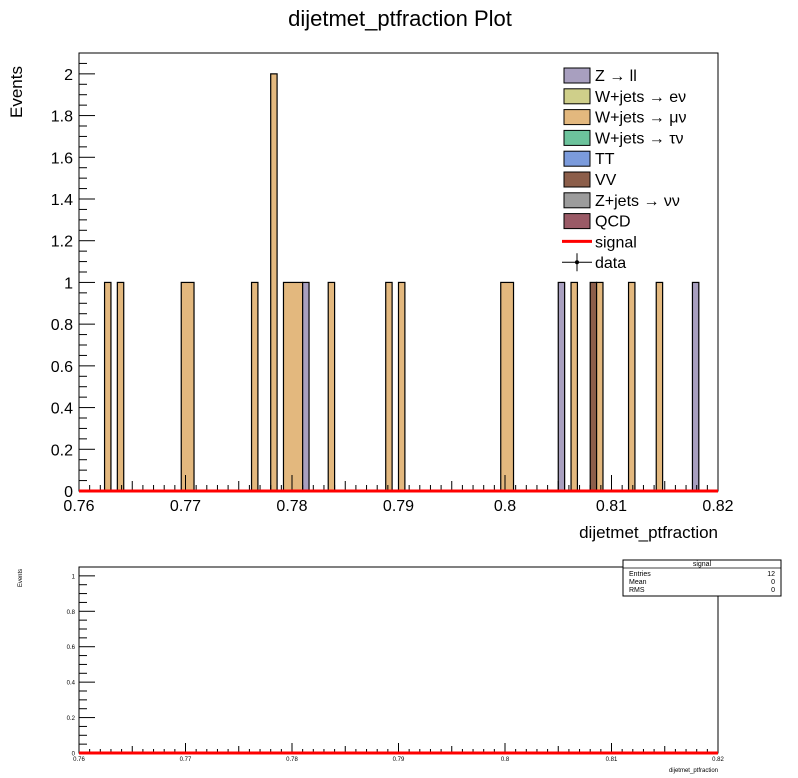  I want to click on y-tick-label: 0, so click(68, 492).